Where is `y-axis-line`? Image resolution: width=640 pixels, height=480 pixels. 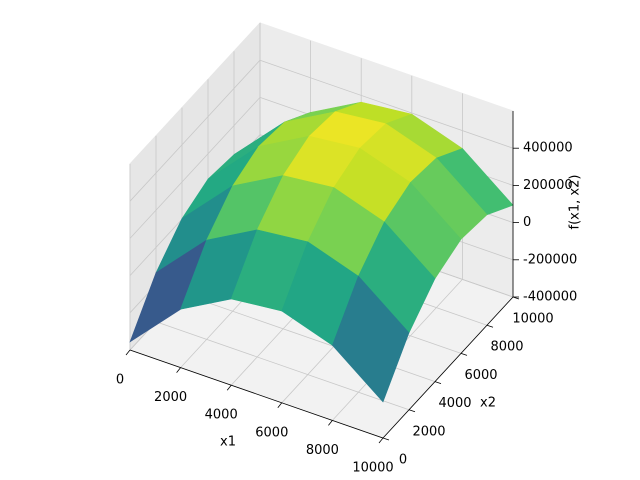 y-axis-line is located at coordinates (448, 367).